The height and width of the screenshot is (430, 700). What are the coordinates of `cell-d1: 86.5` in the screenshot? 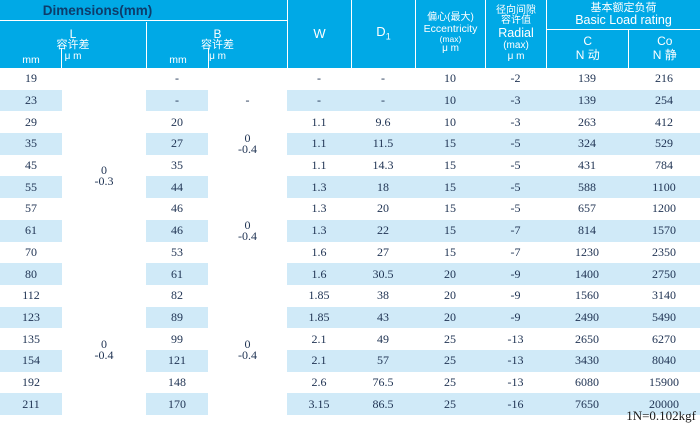 It's located at (383, 404).